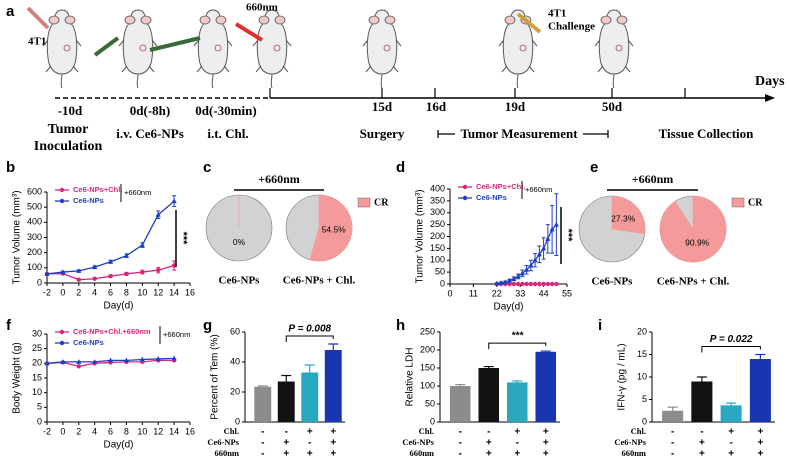 The height and width of the screenshot is (473, 789). Describe the element at coordinates (62, 292) in the screenshot. I see `x-tick-label: 0` at that location.